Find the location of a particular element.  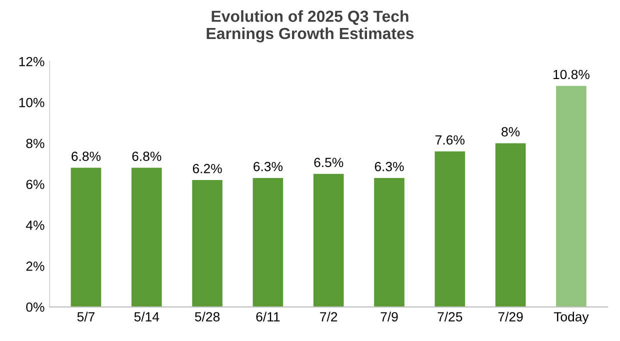

x-tick-label: Today is located at coordinates (571, 318).